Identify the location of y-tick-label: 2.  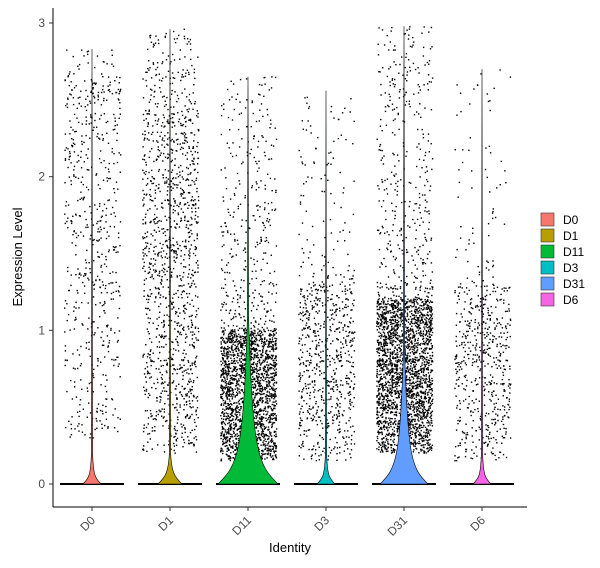
(41, 177).